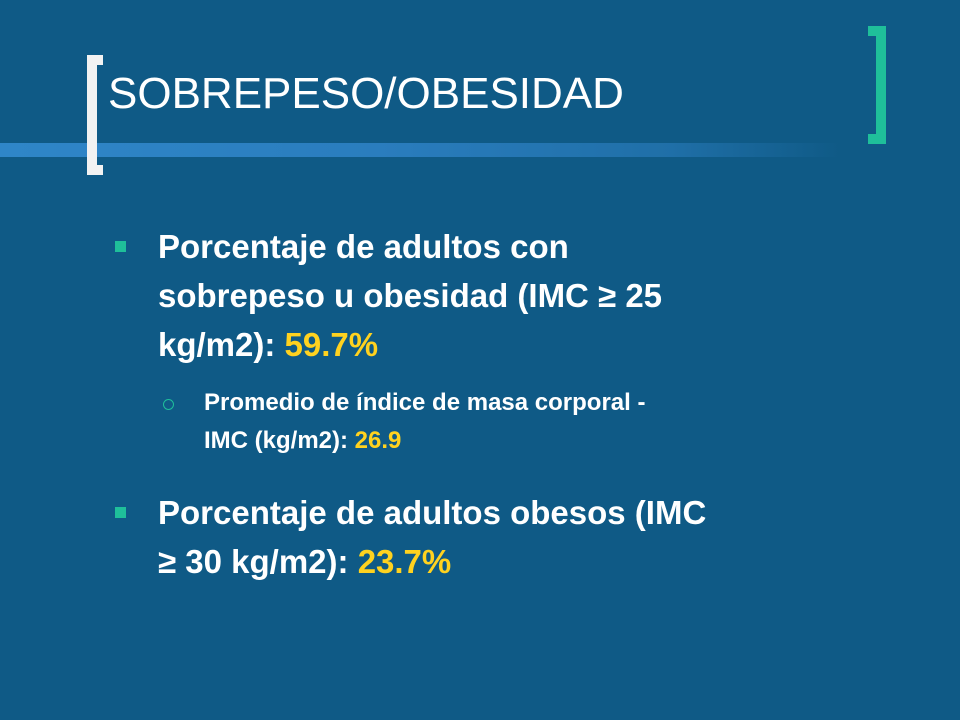 Image resolution: width=960 pixels, height=720 pixels. Describe the element at coordinates (425, 402) in the screenshot. I see `bullet-text-line: Promedio de índice de masa corporal -` at that location.